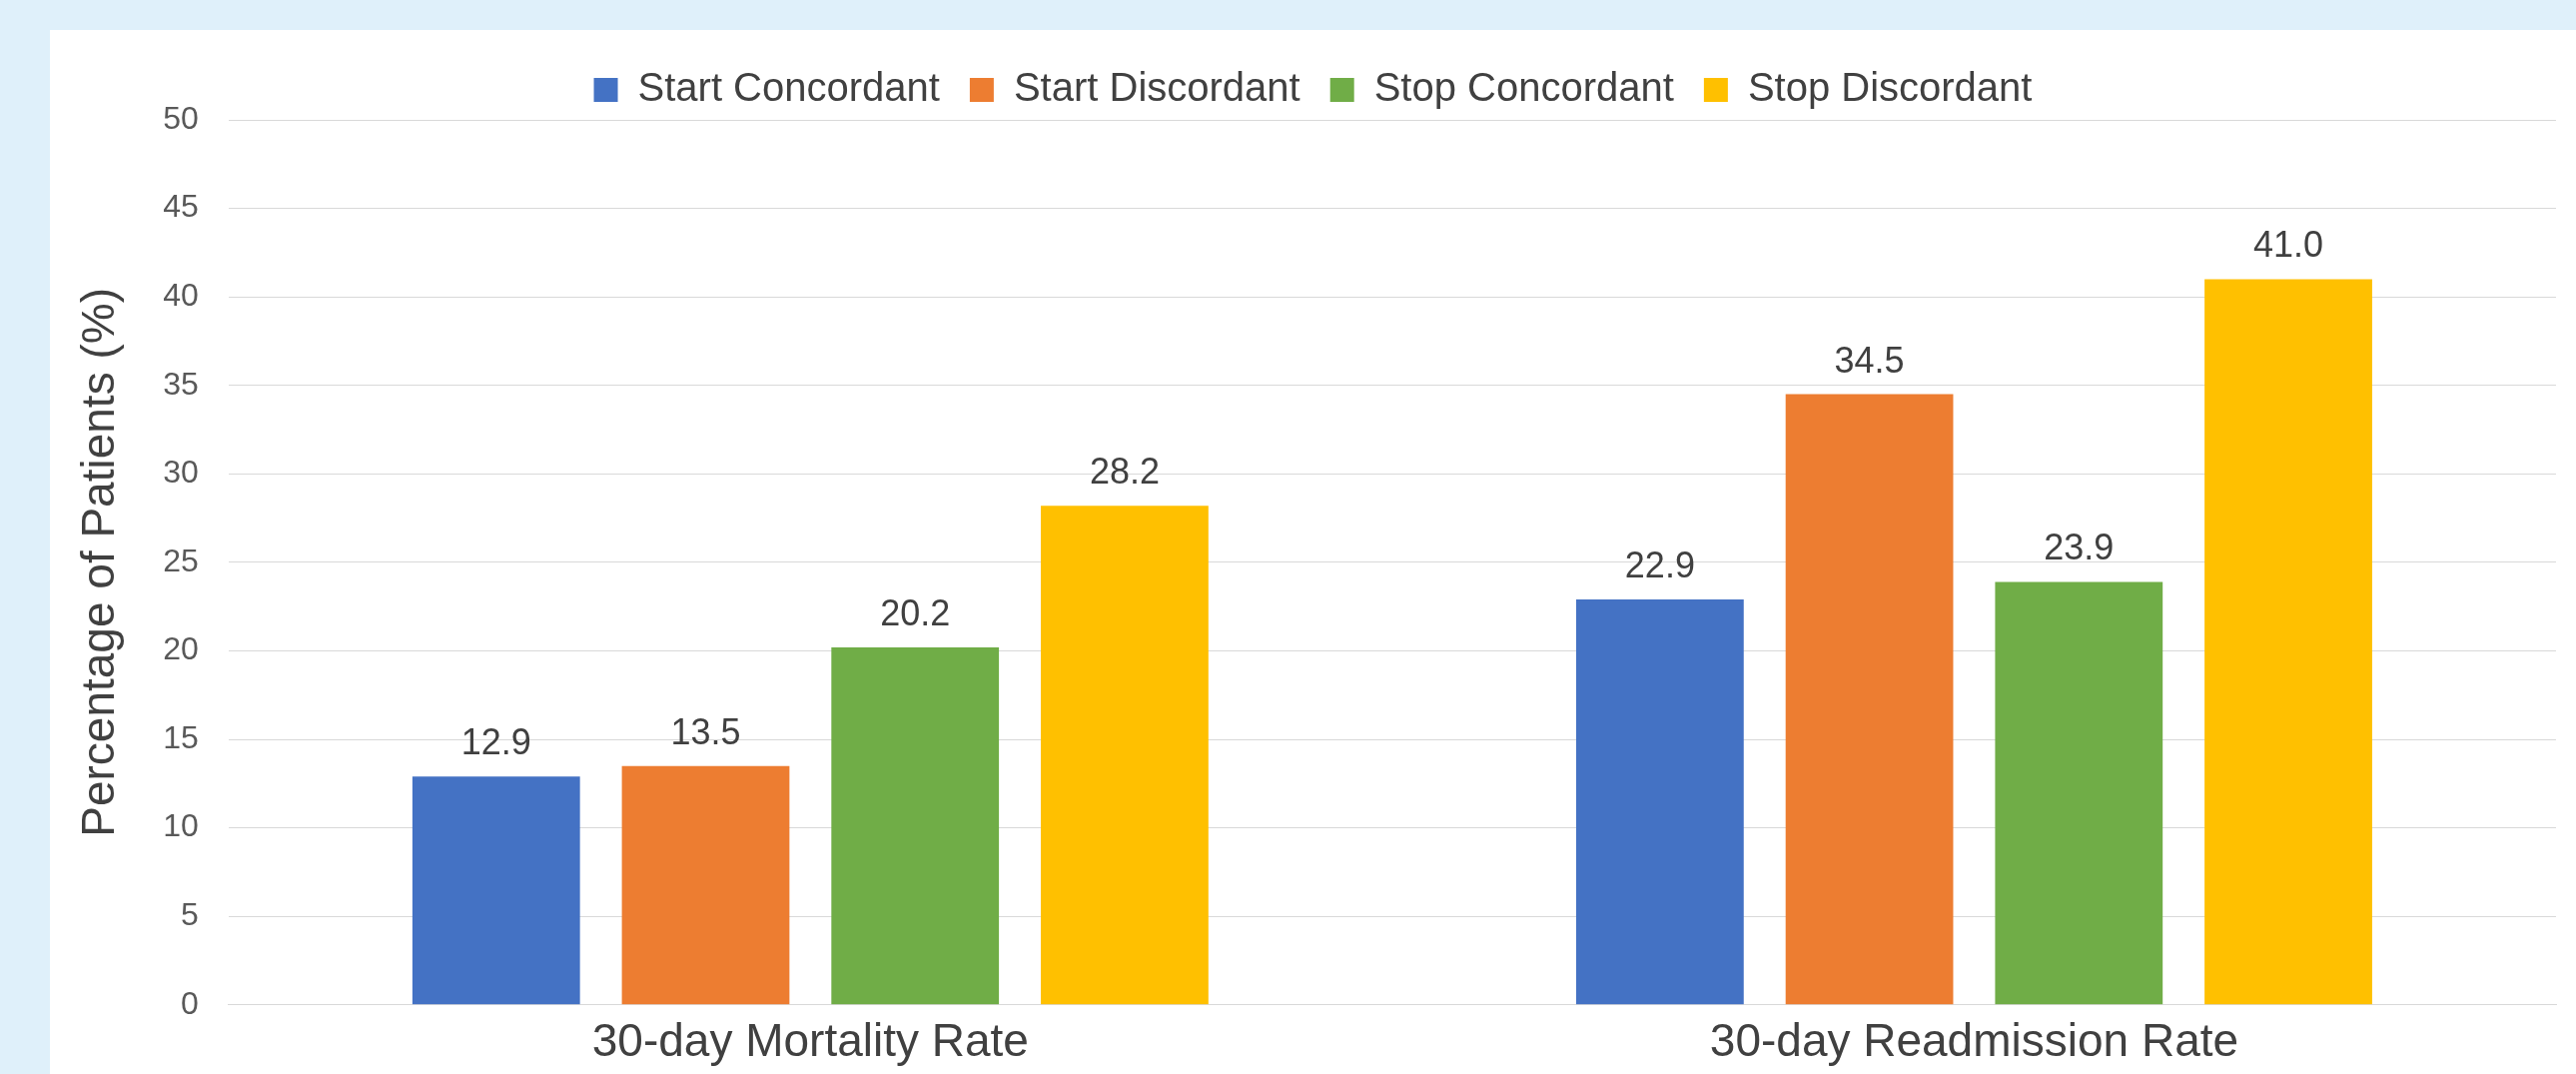  Describe the element at coordinates (181, 737) in the screenshot. I see `y-tick-label: 15` at that location.